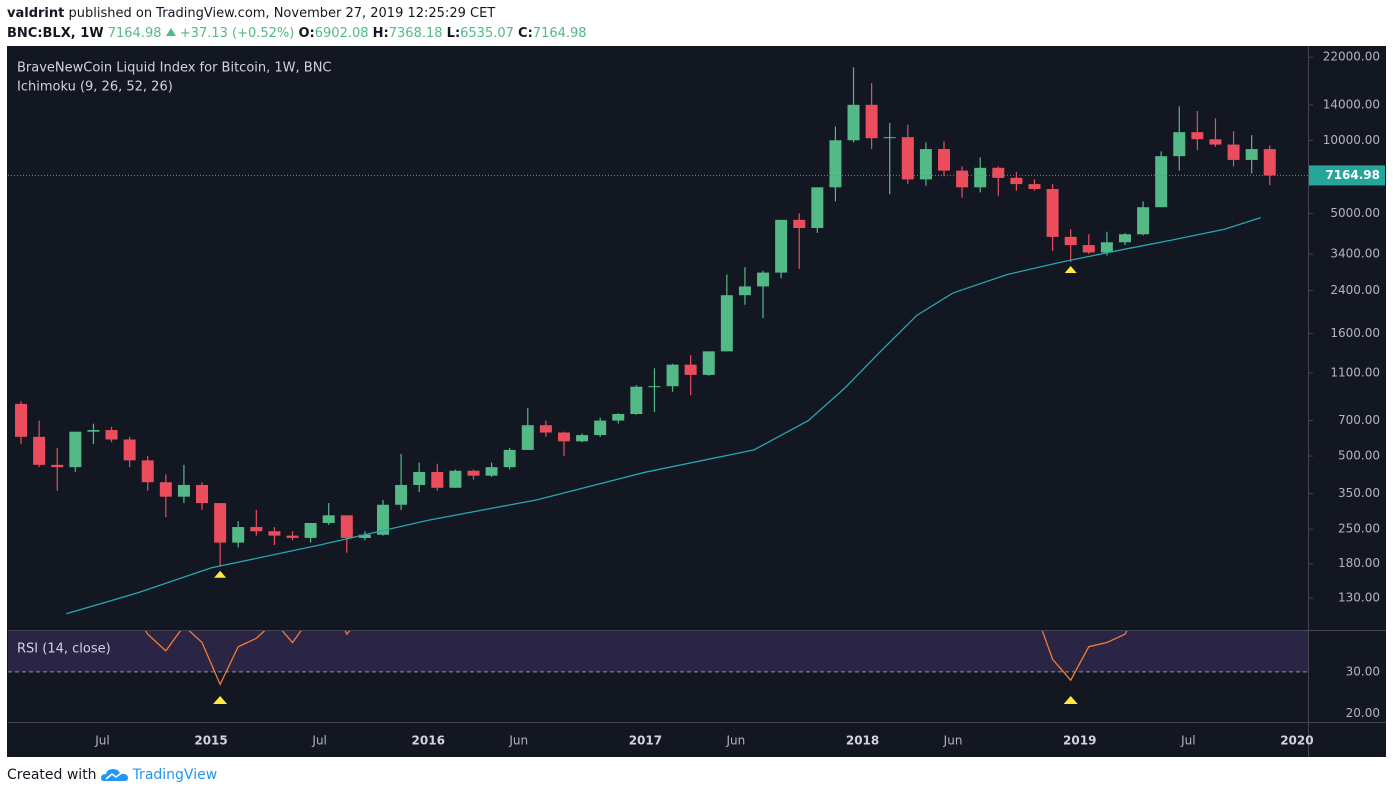 The width and height of the screenshot is (1393, 797). I want to click on up-arrow, so click(170, 32).